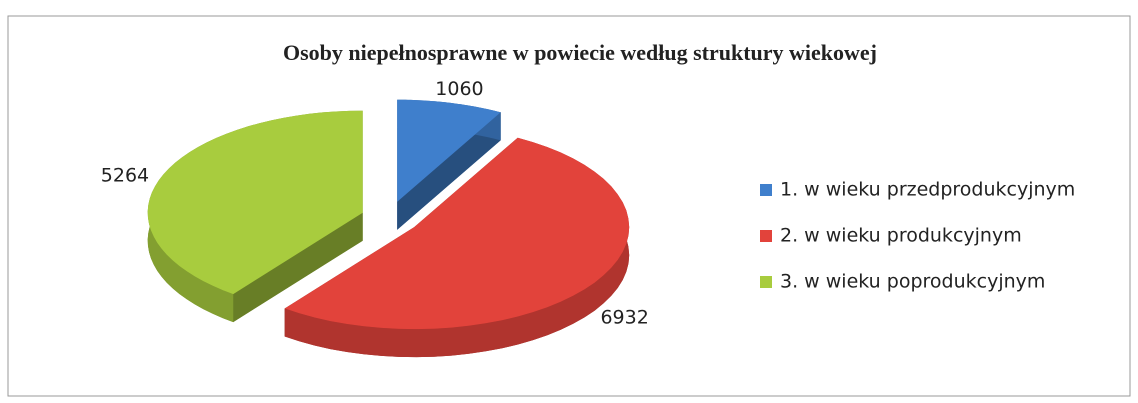  What do you see at coordinates (459, 89) in the screenshot?
I see `data-label: 1060` at bounding box center [459, 89].